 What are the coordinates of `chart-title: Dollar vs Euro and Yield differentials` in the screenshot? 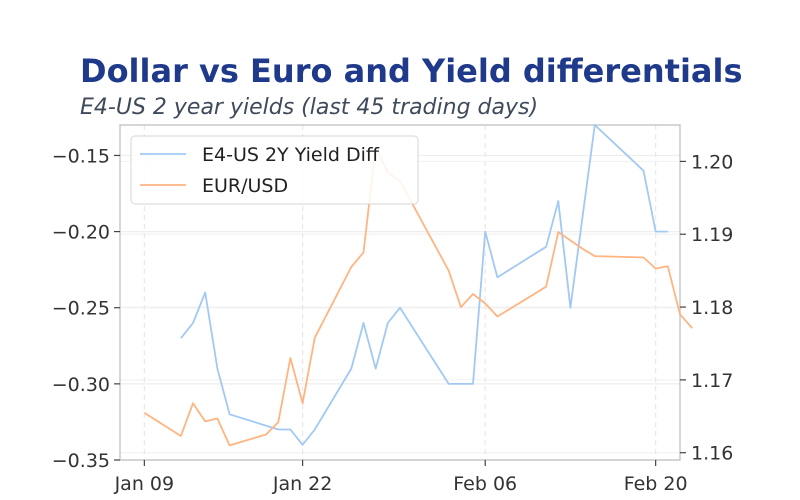 It's located at (411, 71).